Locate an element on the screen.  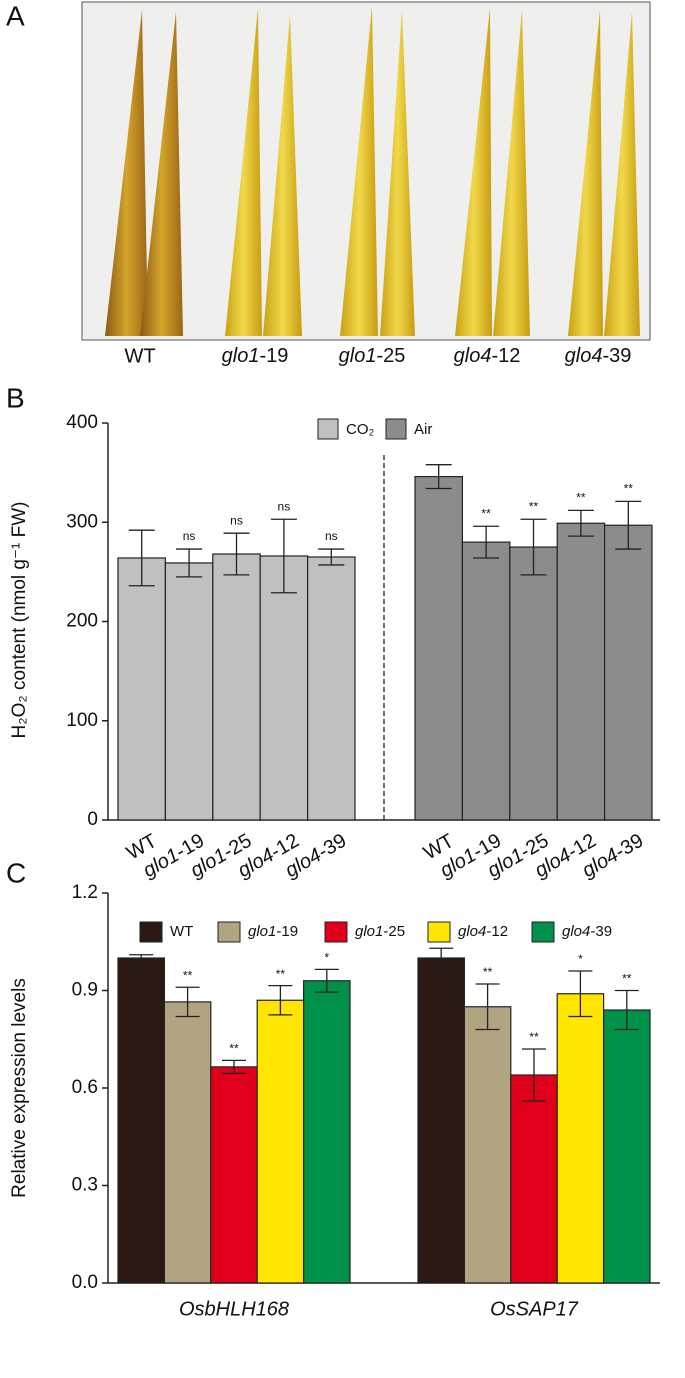
y-axis-label: H₂O₂ content (nmol g⁻¹ FW) is located at coordinates (19, 620).